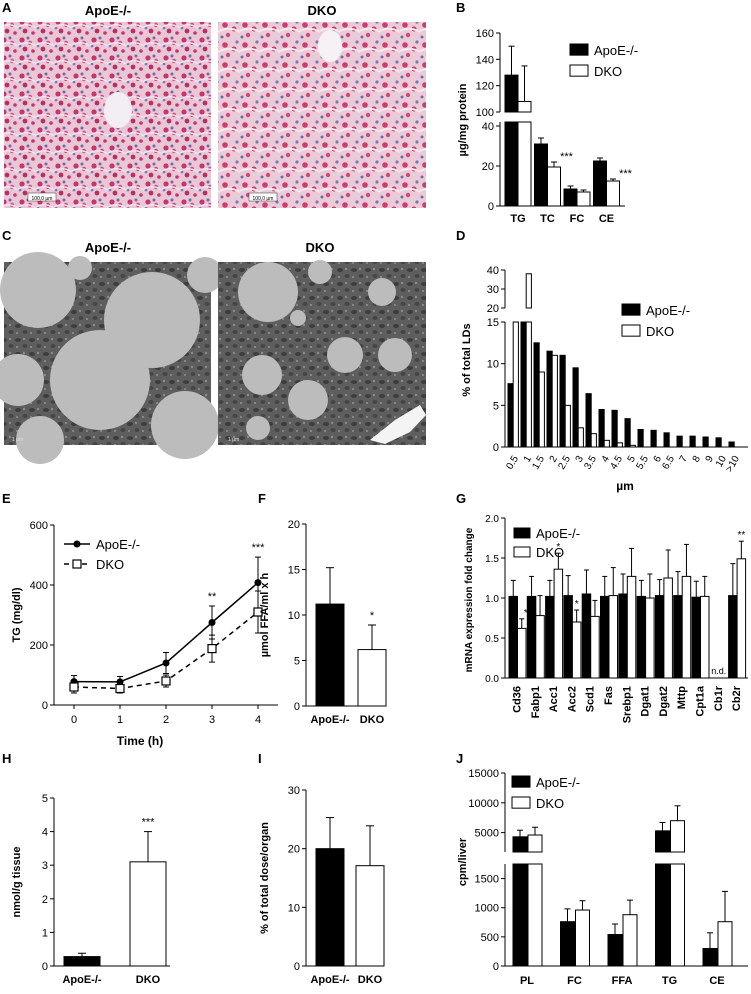 The width and height of the screenshot is (751, 994). Describe the element at coordinates (521, 781) in the screenshot. I see `j-legend-swatch-apoe` at that location.